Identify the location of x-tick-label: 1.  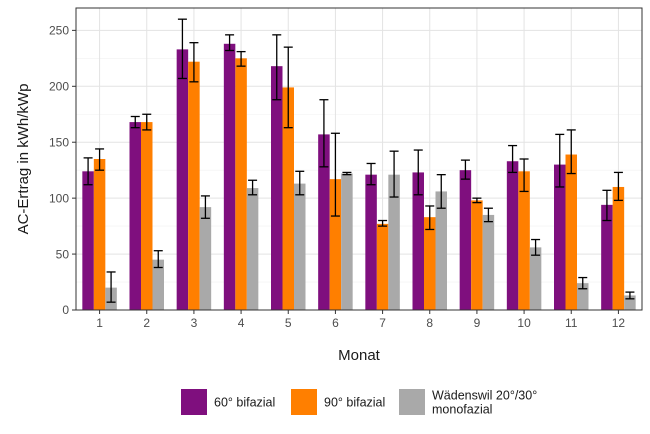
(99, 323).